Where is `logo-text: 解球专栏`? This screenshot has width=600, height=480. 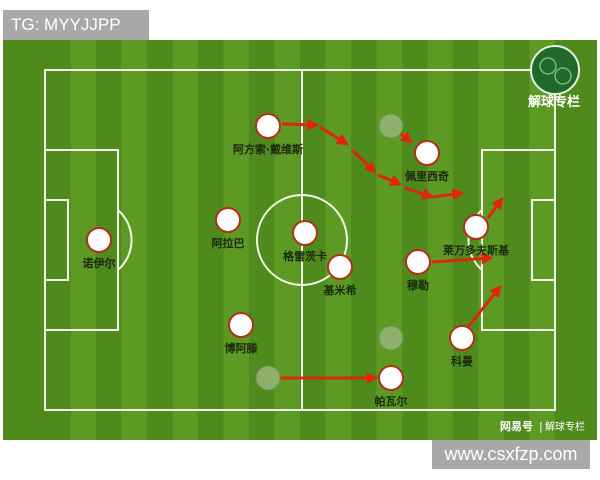 logo-text: 解球专栏 is located at coordinates (553, 102).